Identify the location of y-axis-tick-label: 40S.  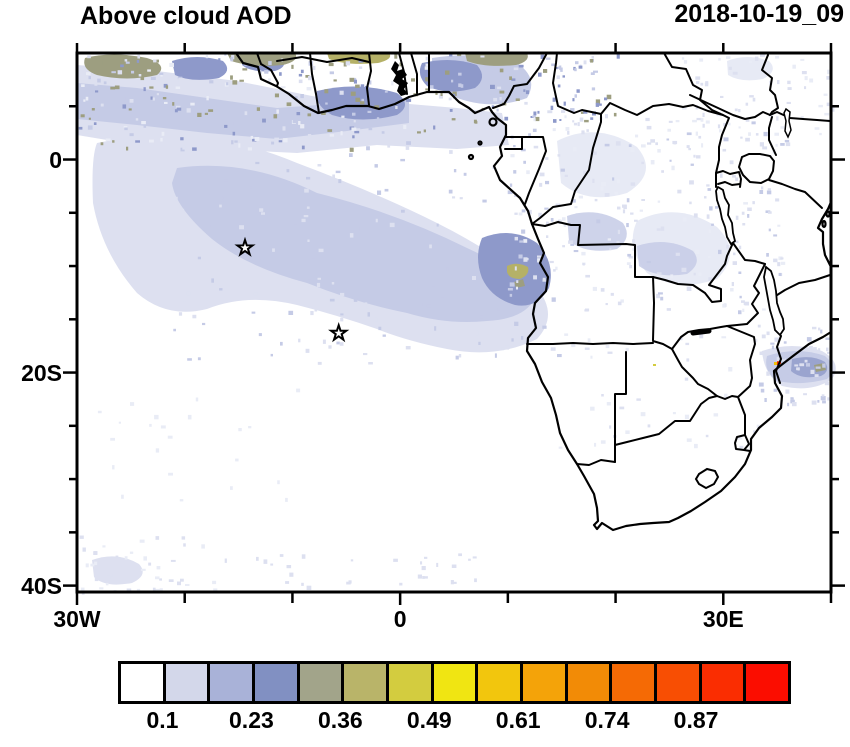
(41, 585).